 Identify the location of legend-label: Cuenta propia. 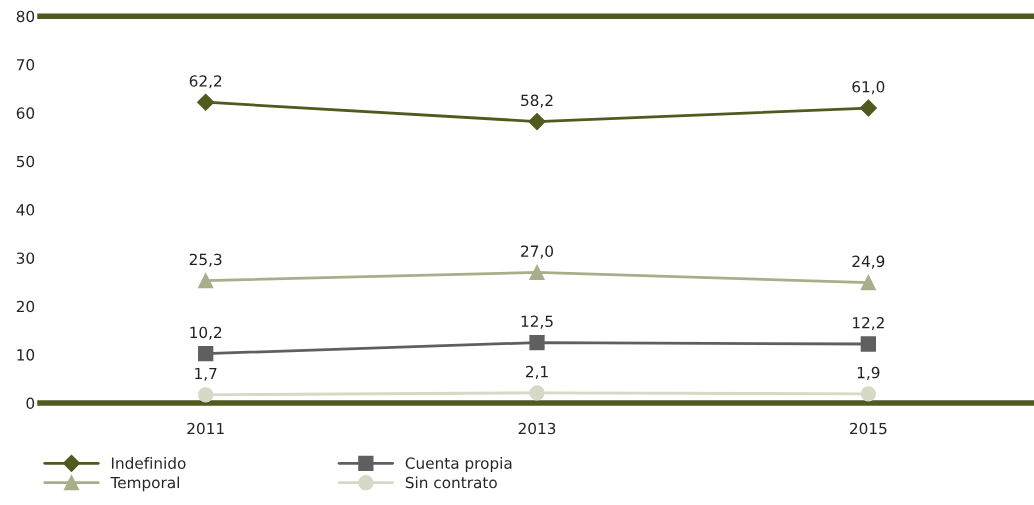
(458, 464).